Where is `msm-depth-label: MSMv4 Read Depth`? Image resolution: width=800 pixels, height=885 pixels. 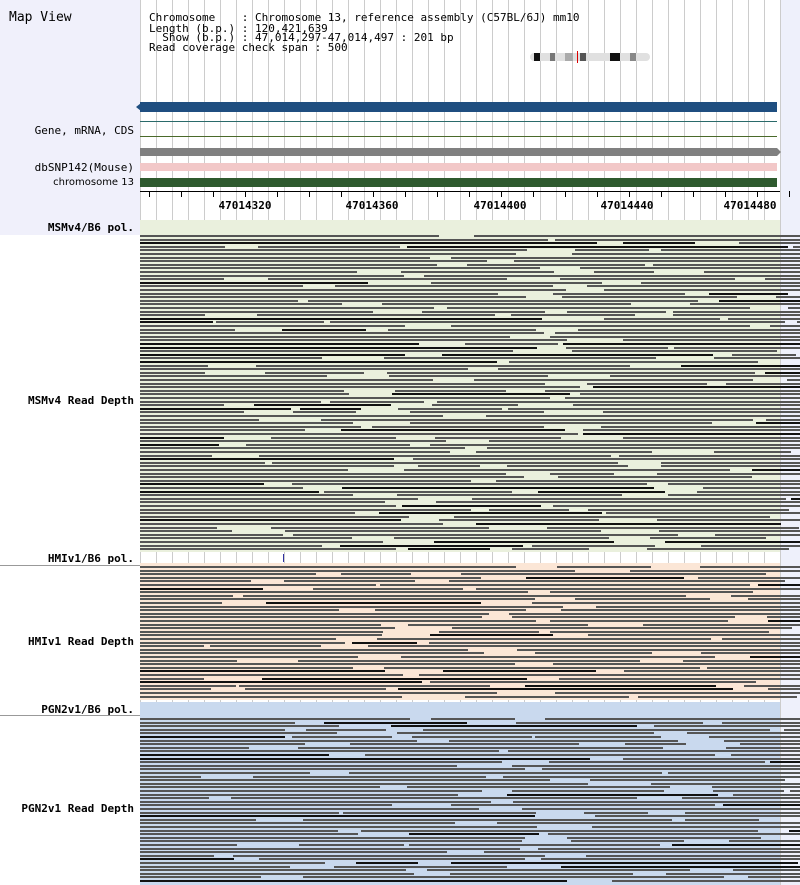
msm-depth-label: MSMv4 Read Depth is located at coordinates (81, 400).